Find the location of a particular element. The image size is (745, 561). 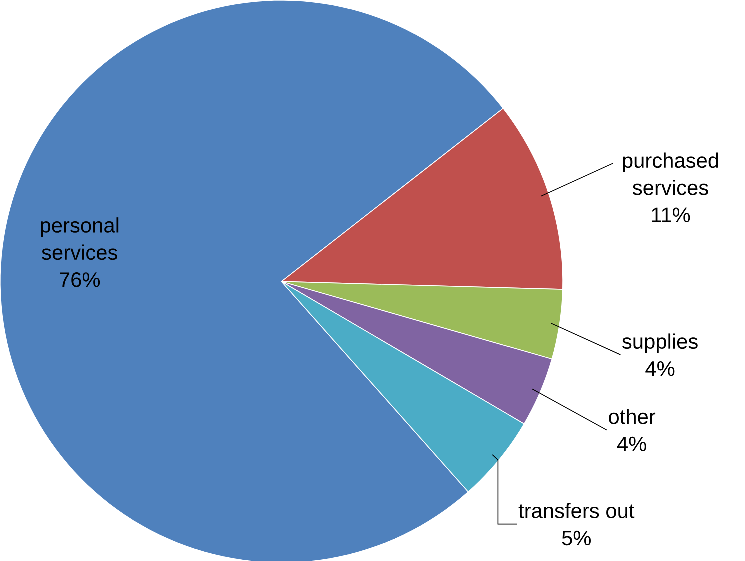

slice-label: purchased services is located at coordinates (670, 174).